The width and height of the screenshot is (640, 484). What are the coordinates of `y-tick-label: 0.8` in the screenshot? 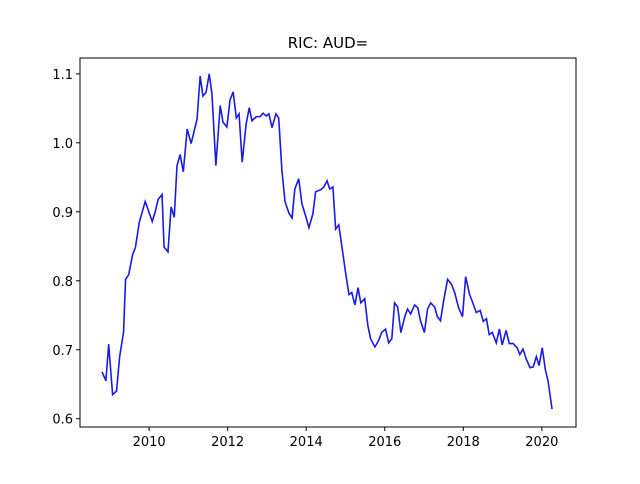 It's located at (62, 282).